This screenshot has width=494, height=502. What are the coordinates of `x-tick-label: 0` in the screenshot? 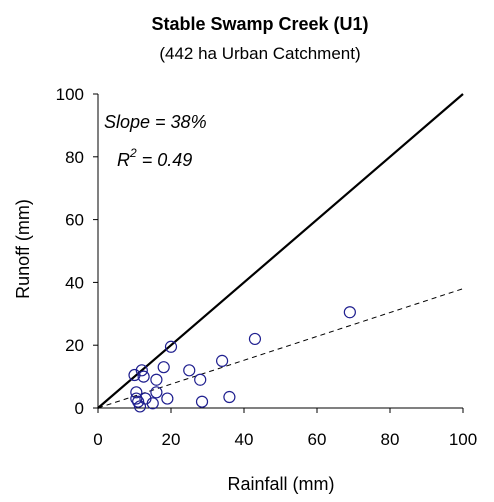 It's located at (97, 439).